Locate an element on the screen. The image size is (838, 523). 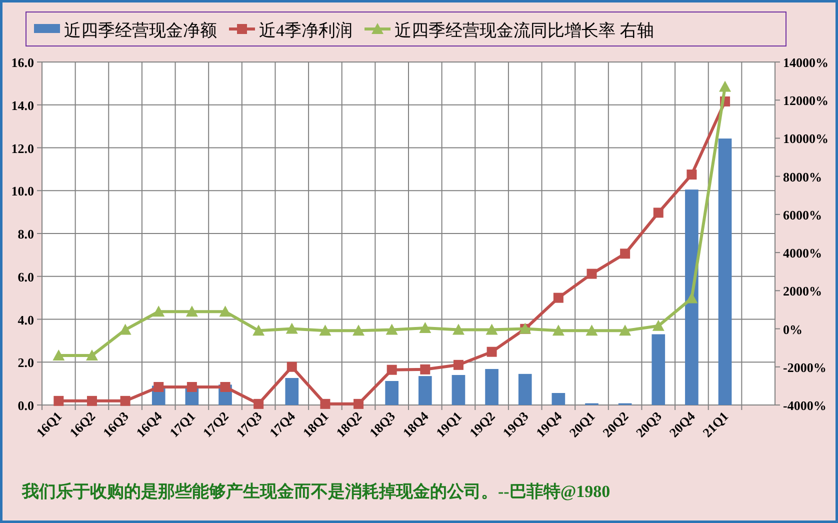
legend-label: 近四季经营现金流同比增长率 右轴 is located at coordinates (524, 30).